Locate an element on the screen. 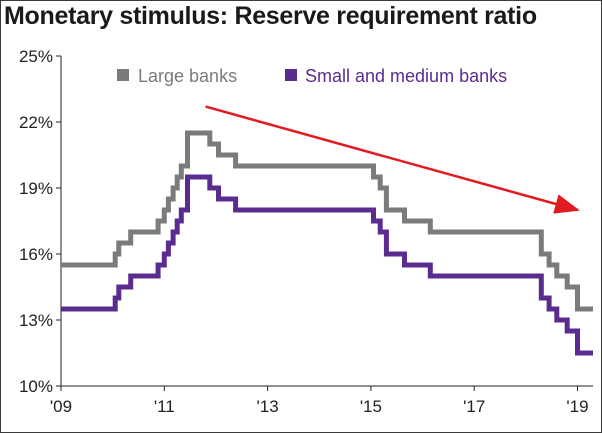  legend-label-small-medium-banks: Small and medium banks is located at coordinates (406, 76).